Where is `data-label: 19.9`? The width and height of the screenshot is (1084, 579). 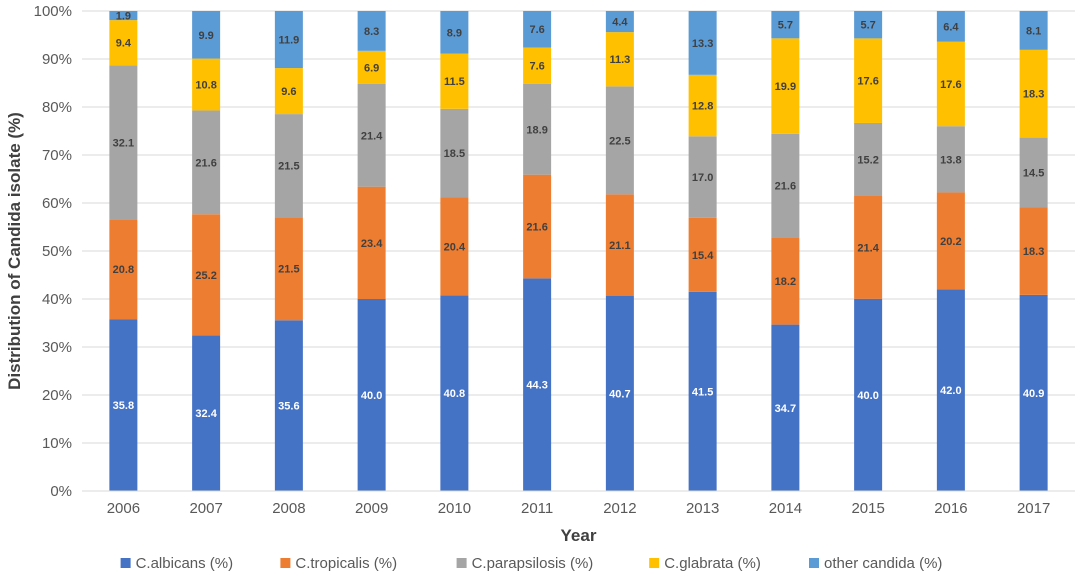
data-label: 19.9 is located at coordinates (785, 87).